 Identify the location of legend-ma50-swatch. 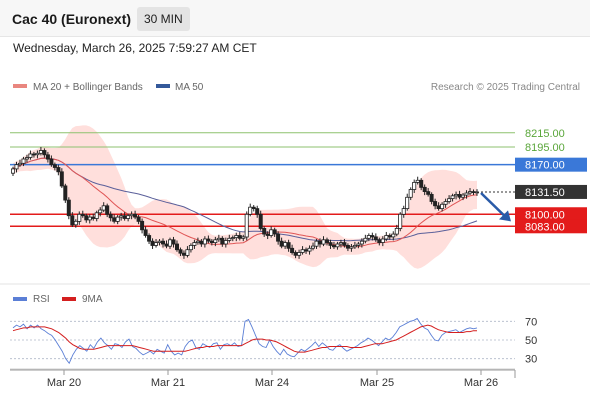
(163, 86).